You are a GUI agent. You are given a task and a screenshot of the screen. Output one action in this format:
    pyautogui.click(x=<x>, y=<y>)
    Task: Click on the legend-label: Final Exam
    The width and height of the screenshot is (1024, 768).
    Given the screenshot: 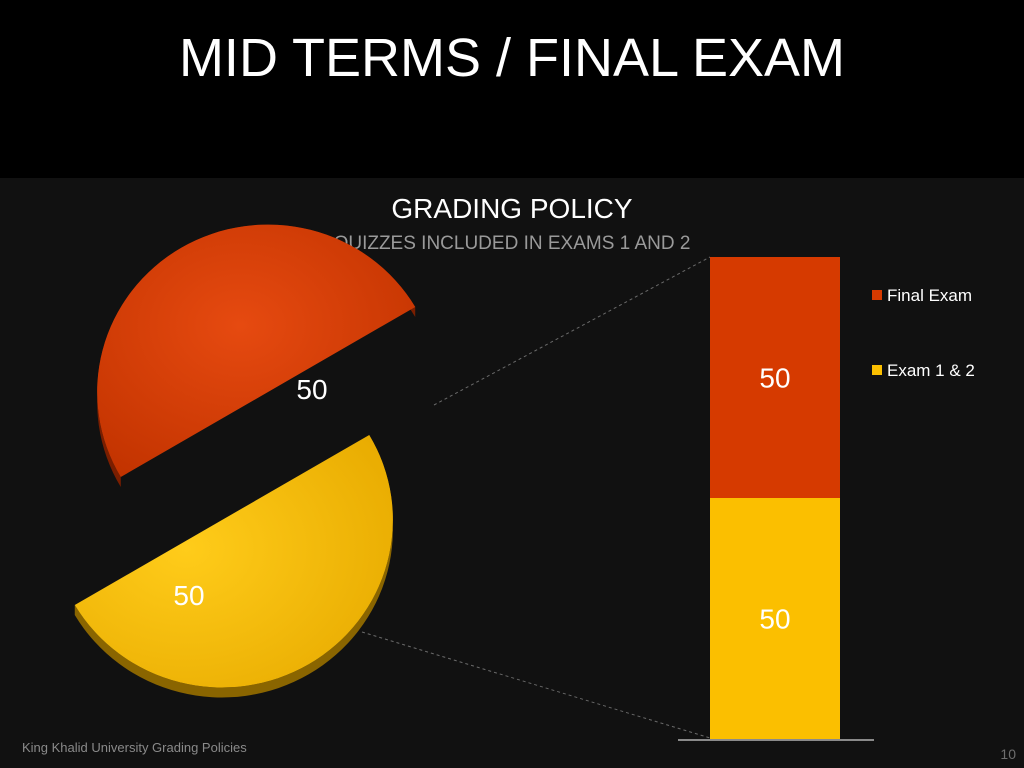 What is the action you would take?
    pyautogui.click(x=929, y=295)
    